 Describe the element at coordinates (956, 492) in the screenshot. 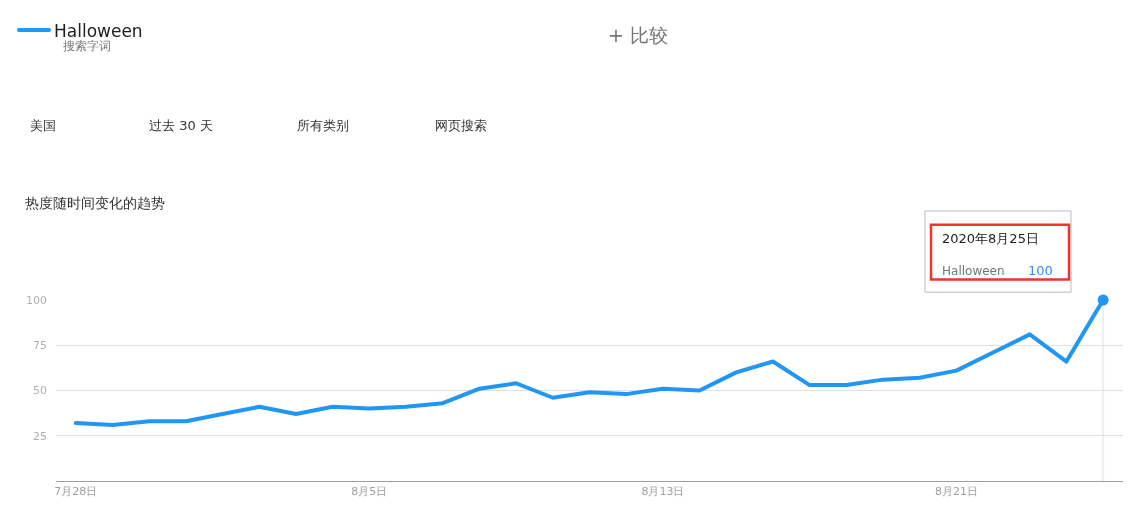

I see `x-tick-label: 8月21日` at that location.